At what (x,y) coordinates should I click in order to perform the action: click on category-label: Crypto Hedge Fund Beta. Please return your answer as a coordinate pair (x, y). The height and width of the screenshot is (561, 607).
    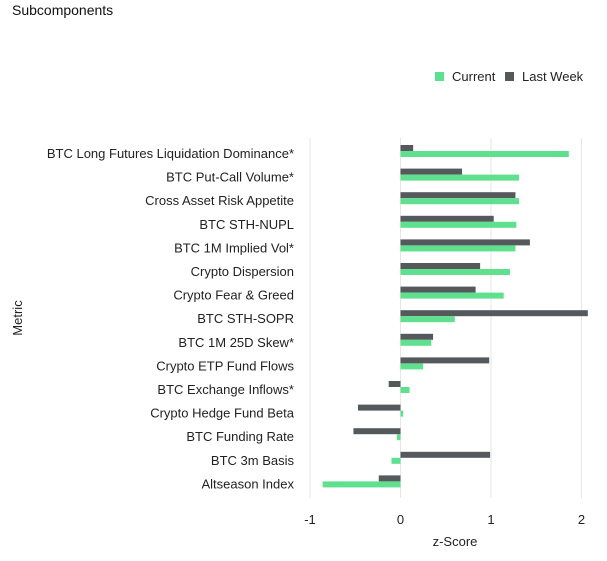
    Looking at the image, I should click on (222, 413).